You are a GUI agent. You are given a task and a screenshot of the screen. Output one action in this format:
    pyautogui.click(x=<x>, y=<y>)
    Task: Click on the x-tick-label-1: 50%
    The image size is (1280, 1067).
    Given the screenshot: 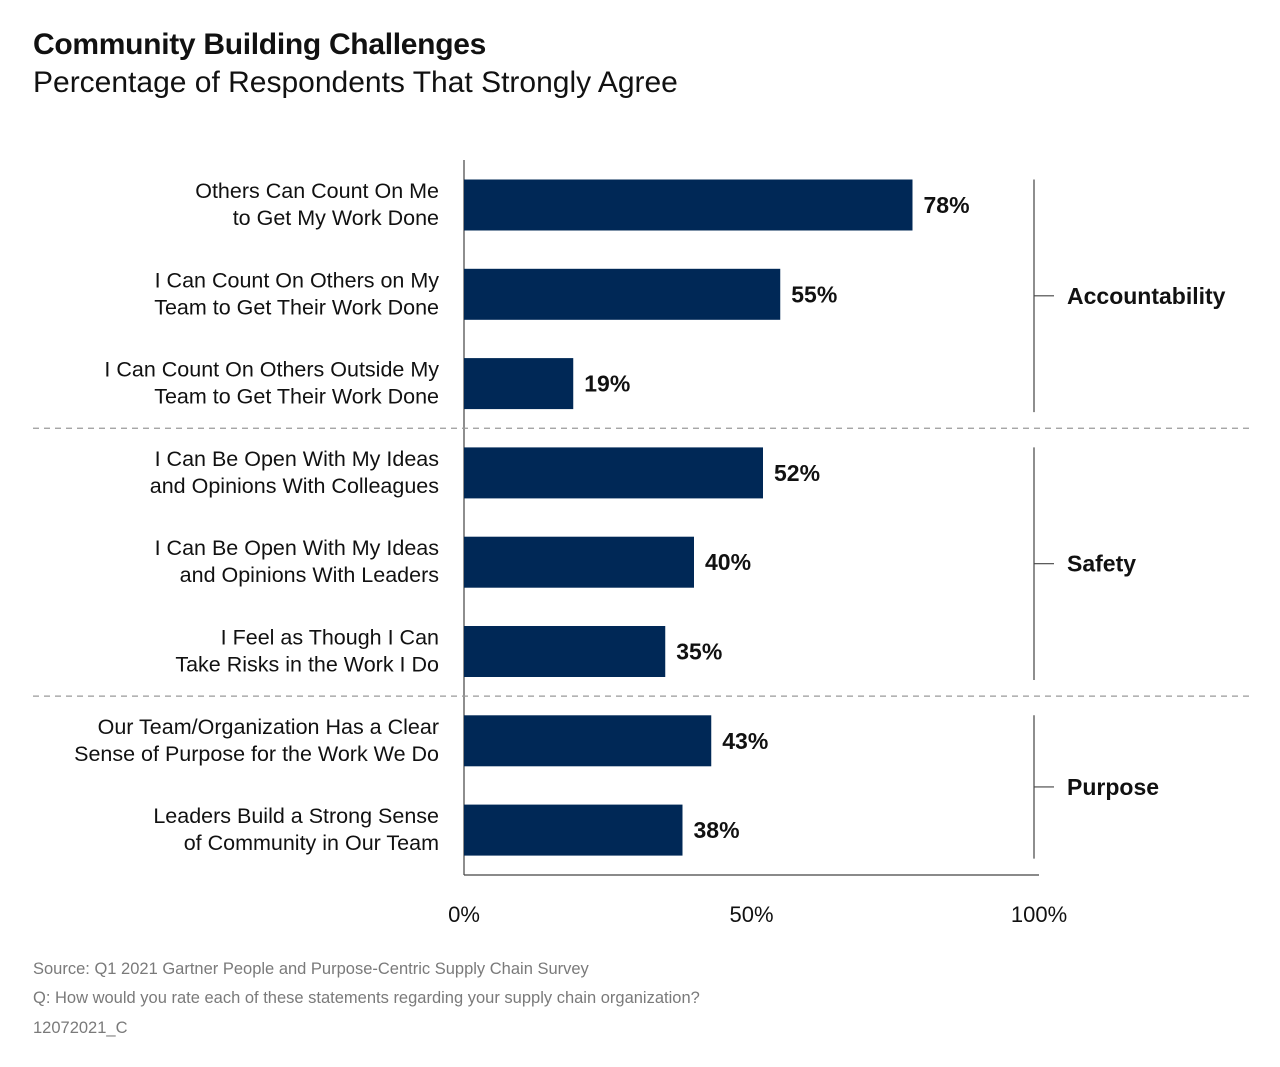 What is the action you would take?
    pyautogui.click(x=751, y=914)
    